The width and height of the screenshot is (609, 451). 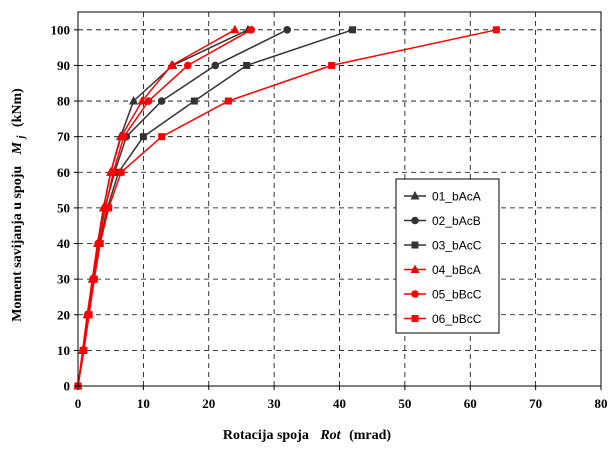 What do you see at coordinates (17, 244) in the screenshot?
I see `y-axis-title-main: Moment savijanja u spoju` at bounding box center [17, 244].